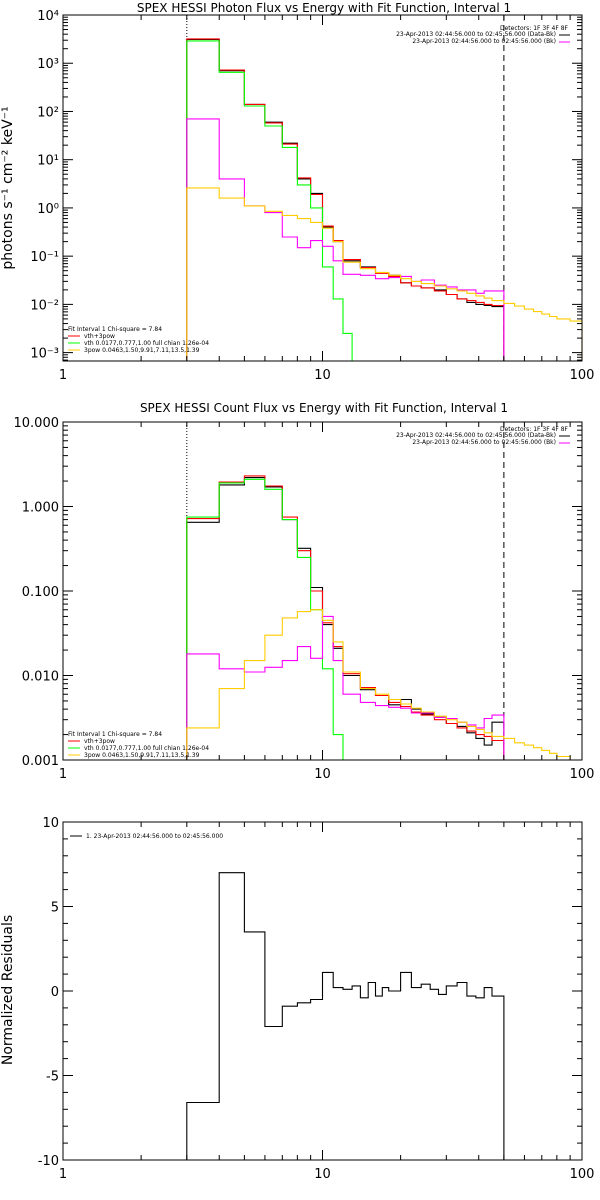  What do you see at coordinates (8, 990) in the screenshot?
I see `residuals-y-axis-label: Normalized Residuals` at bounding box center [8, 990].